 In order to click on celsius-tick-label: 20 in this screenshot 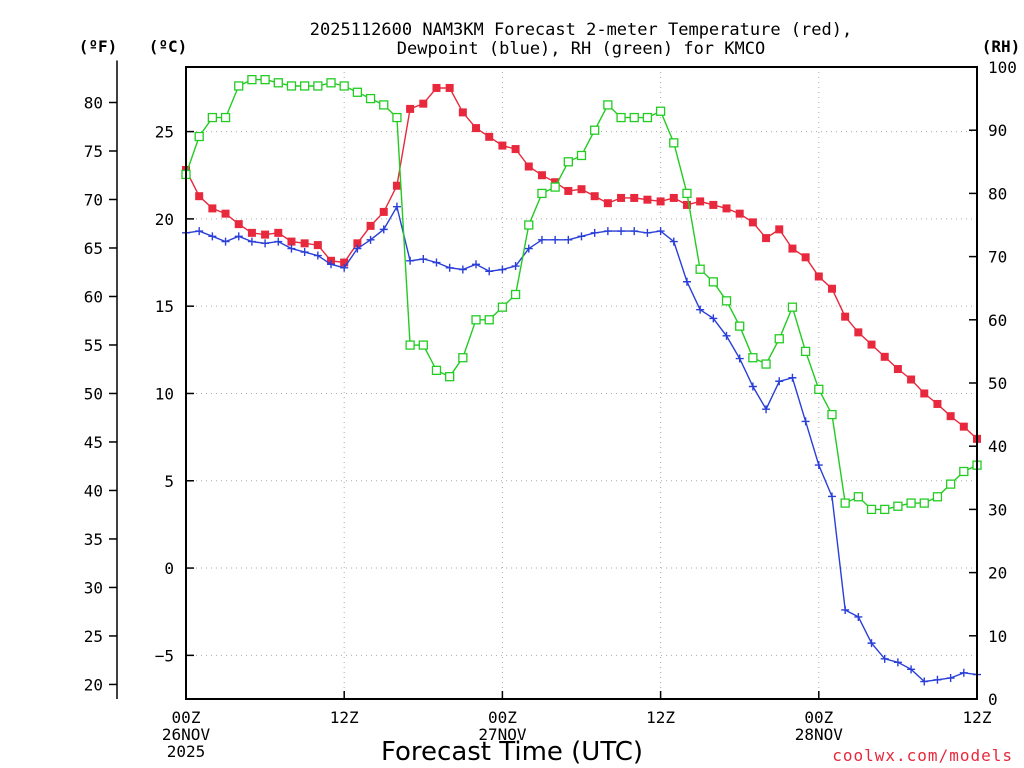, I will do `click(164, 219)`.